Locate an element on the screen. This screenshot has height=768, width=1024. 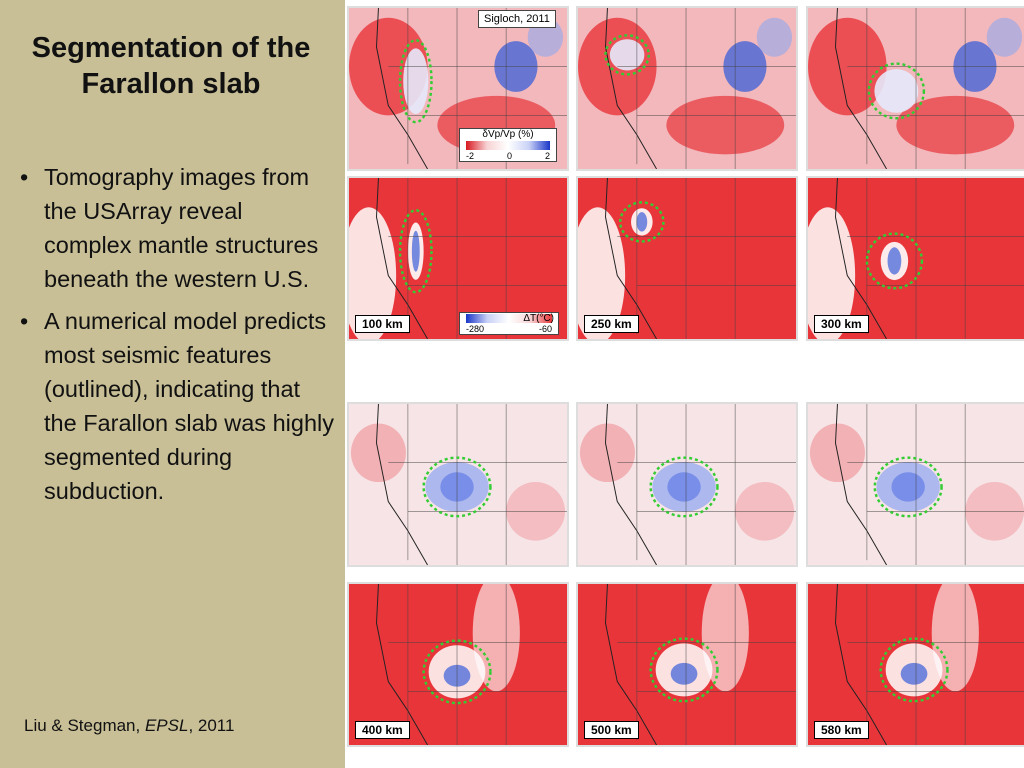
figure-gap is located at coordinates (684, 374).